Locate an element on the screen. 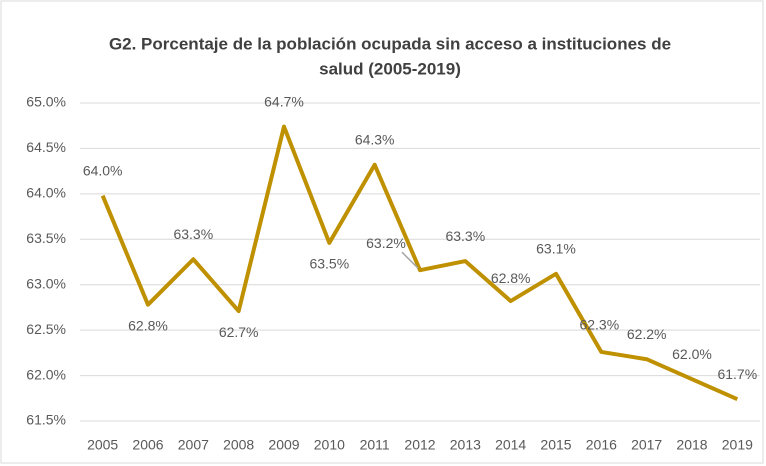 Image resolution: width=766 pixels, height=466 pixels. data-label: 62.2% is located at coordinates (647, 334).